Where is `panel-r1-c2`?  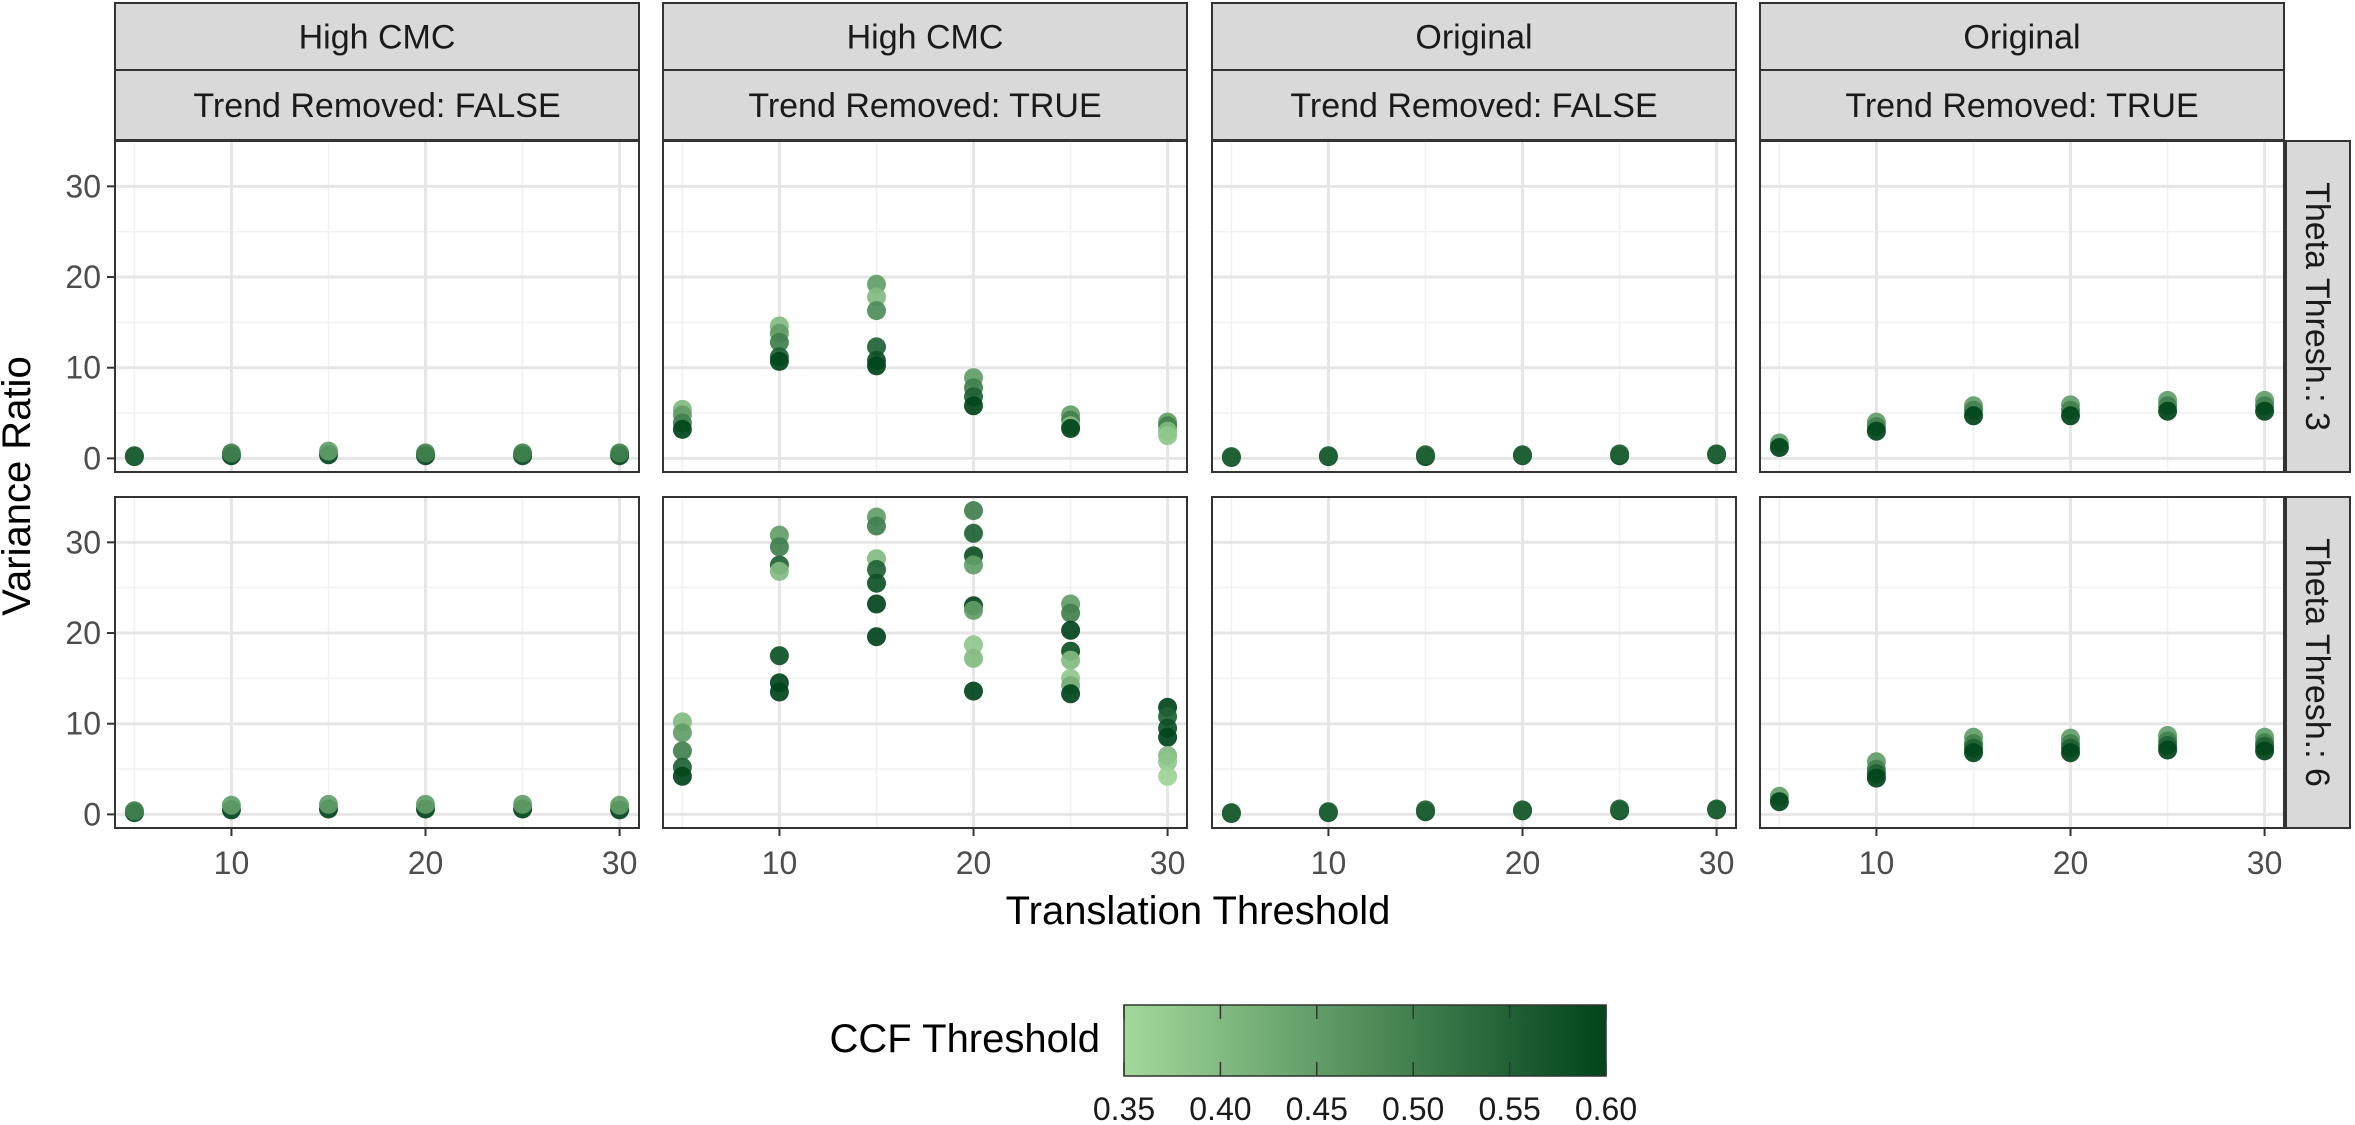 panel-r1-c2 is located at coordinates (1474, 662).